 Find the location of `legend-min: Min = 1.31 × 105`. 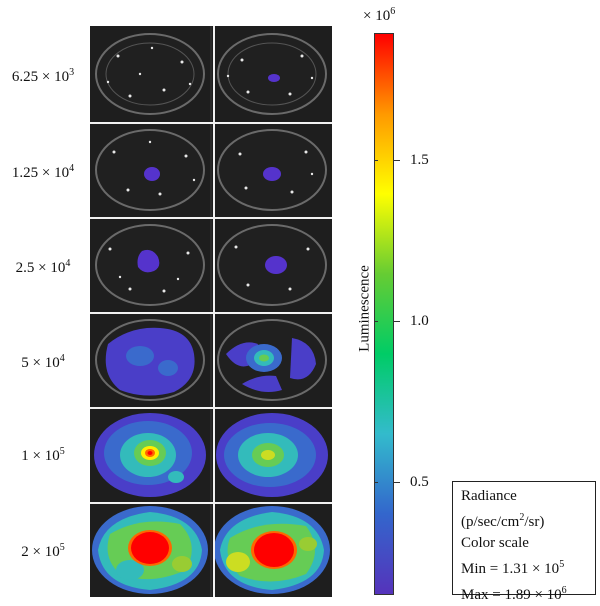

legend-min: Min = 1.31 × 105 is located at coordinates (513, 568).